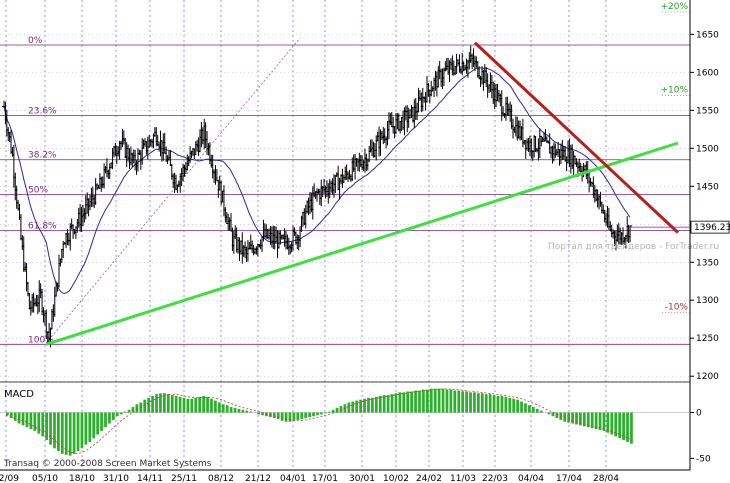 This screenshot has width=730, height=483. I want to click on fib-level-label: 38.2%, so click(42, 156).